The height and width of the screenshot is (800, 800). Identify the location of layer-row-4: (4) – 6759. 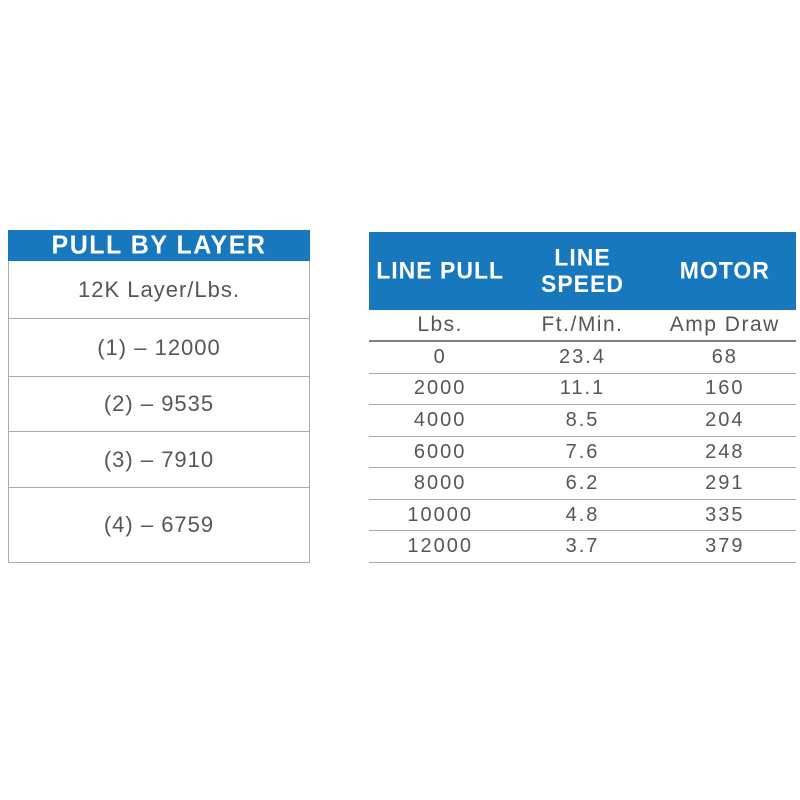
(159, 525).